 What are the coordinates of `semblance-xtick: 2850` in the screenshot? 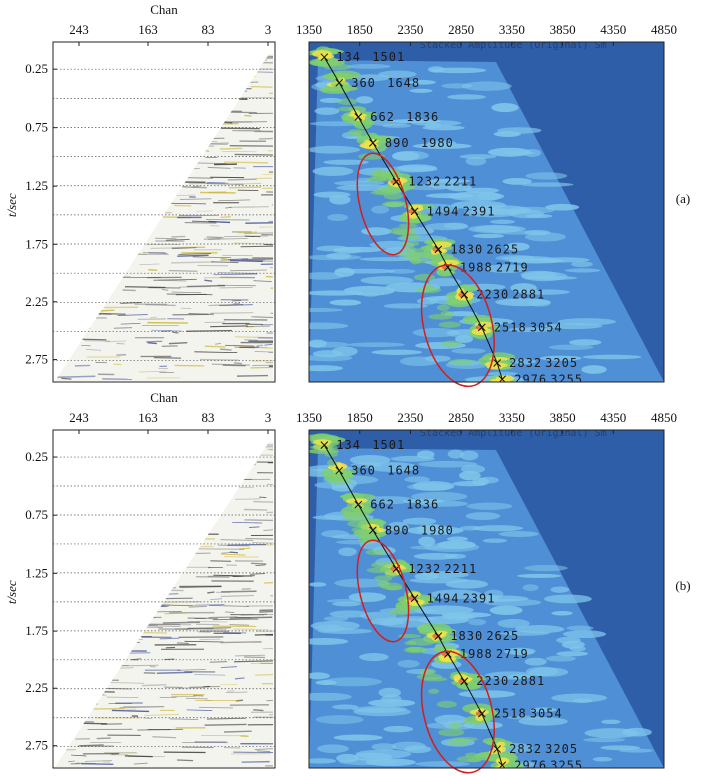 It's located at (461, 417).